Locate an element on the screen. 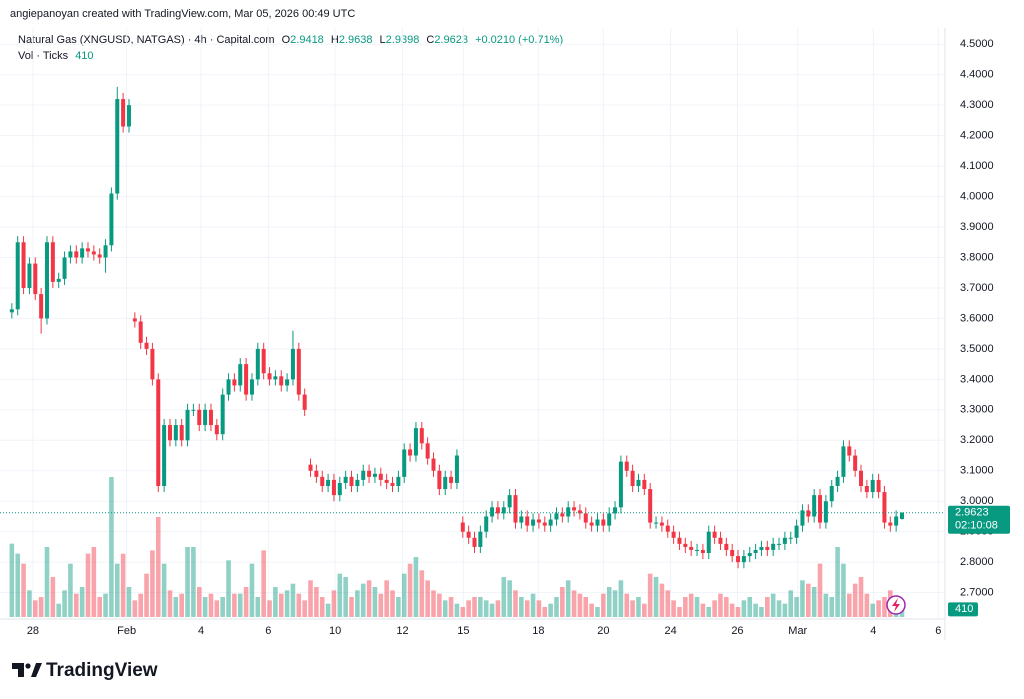  alert-bolt is located at coordinates (896, 605).